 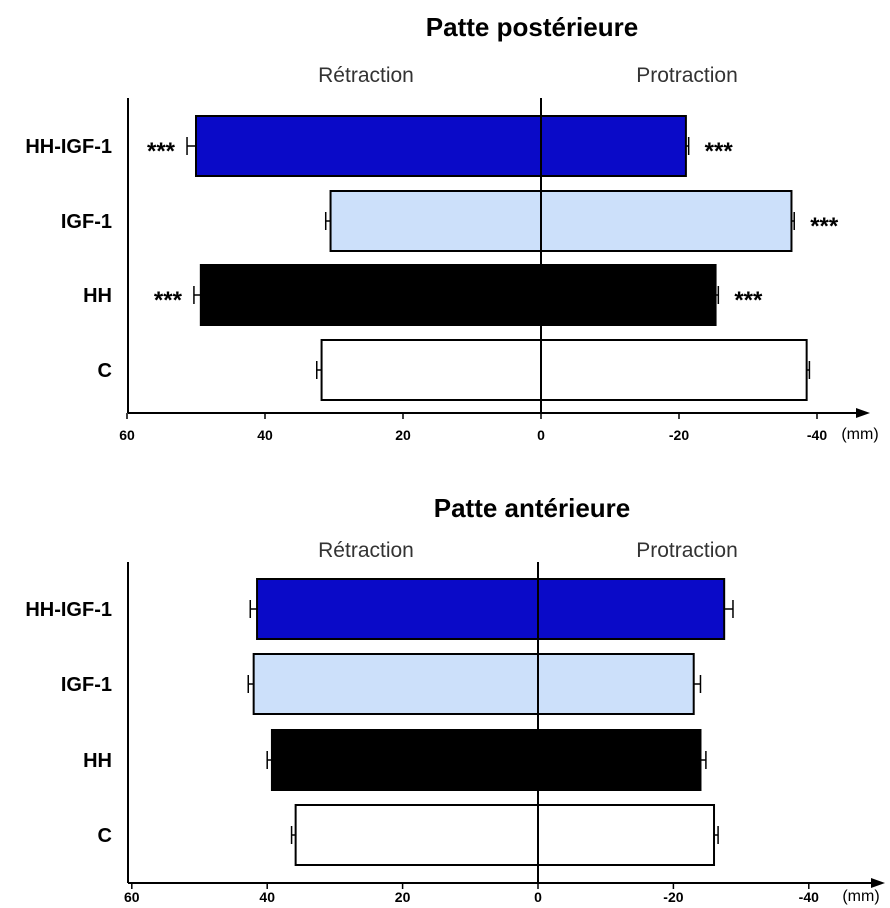 I want to click on panel2-title: Patte antérieure, so click(x=532, y=508).